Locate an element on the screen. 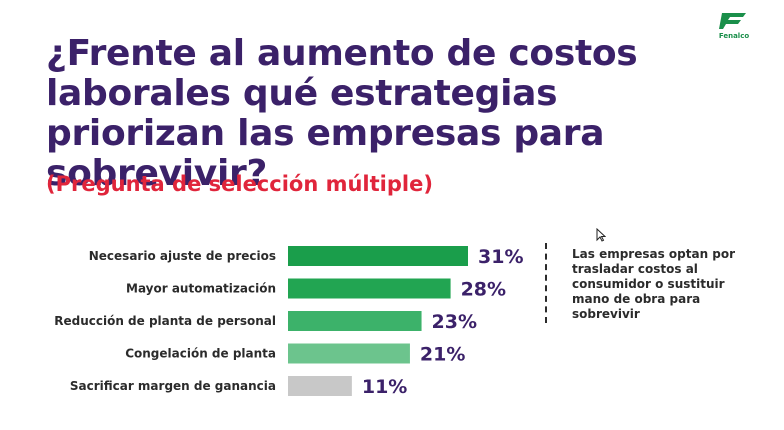 The height and width of the screenshot is (430, 784). category-label: Sacrificar margen de ganancia is located at coordinates (173, 386).